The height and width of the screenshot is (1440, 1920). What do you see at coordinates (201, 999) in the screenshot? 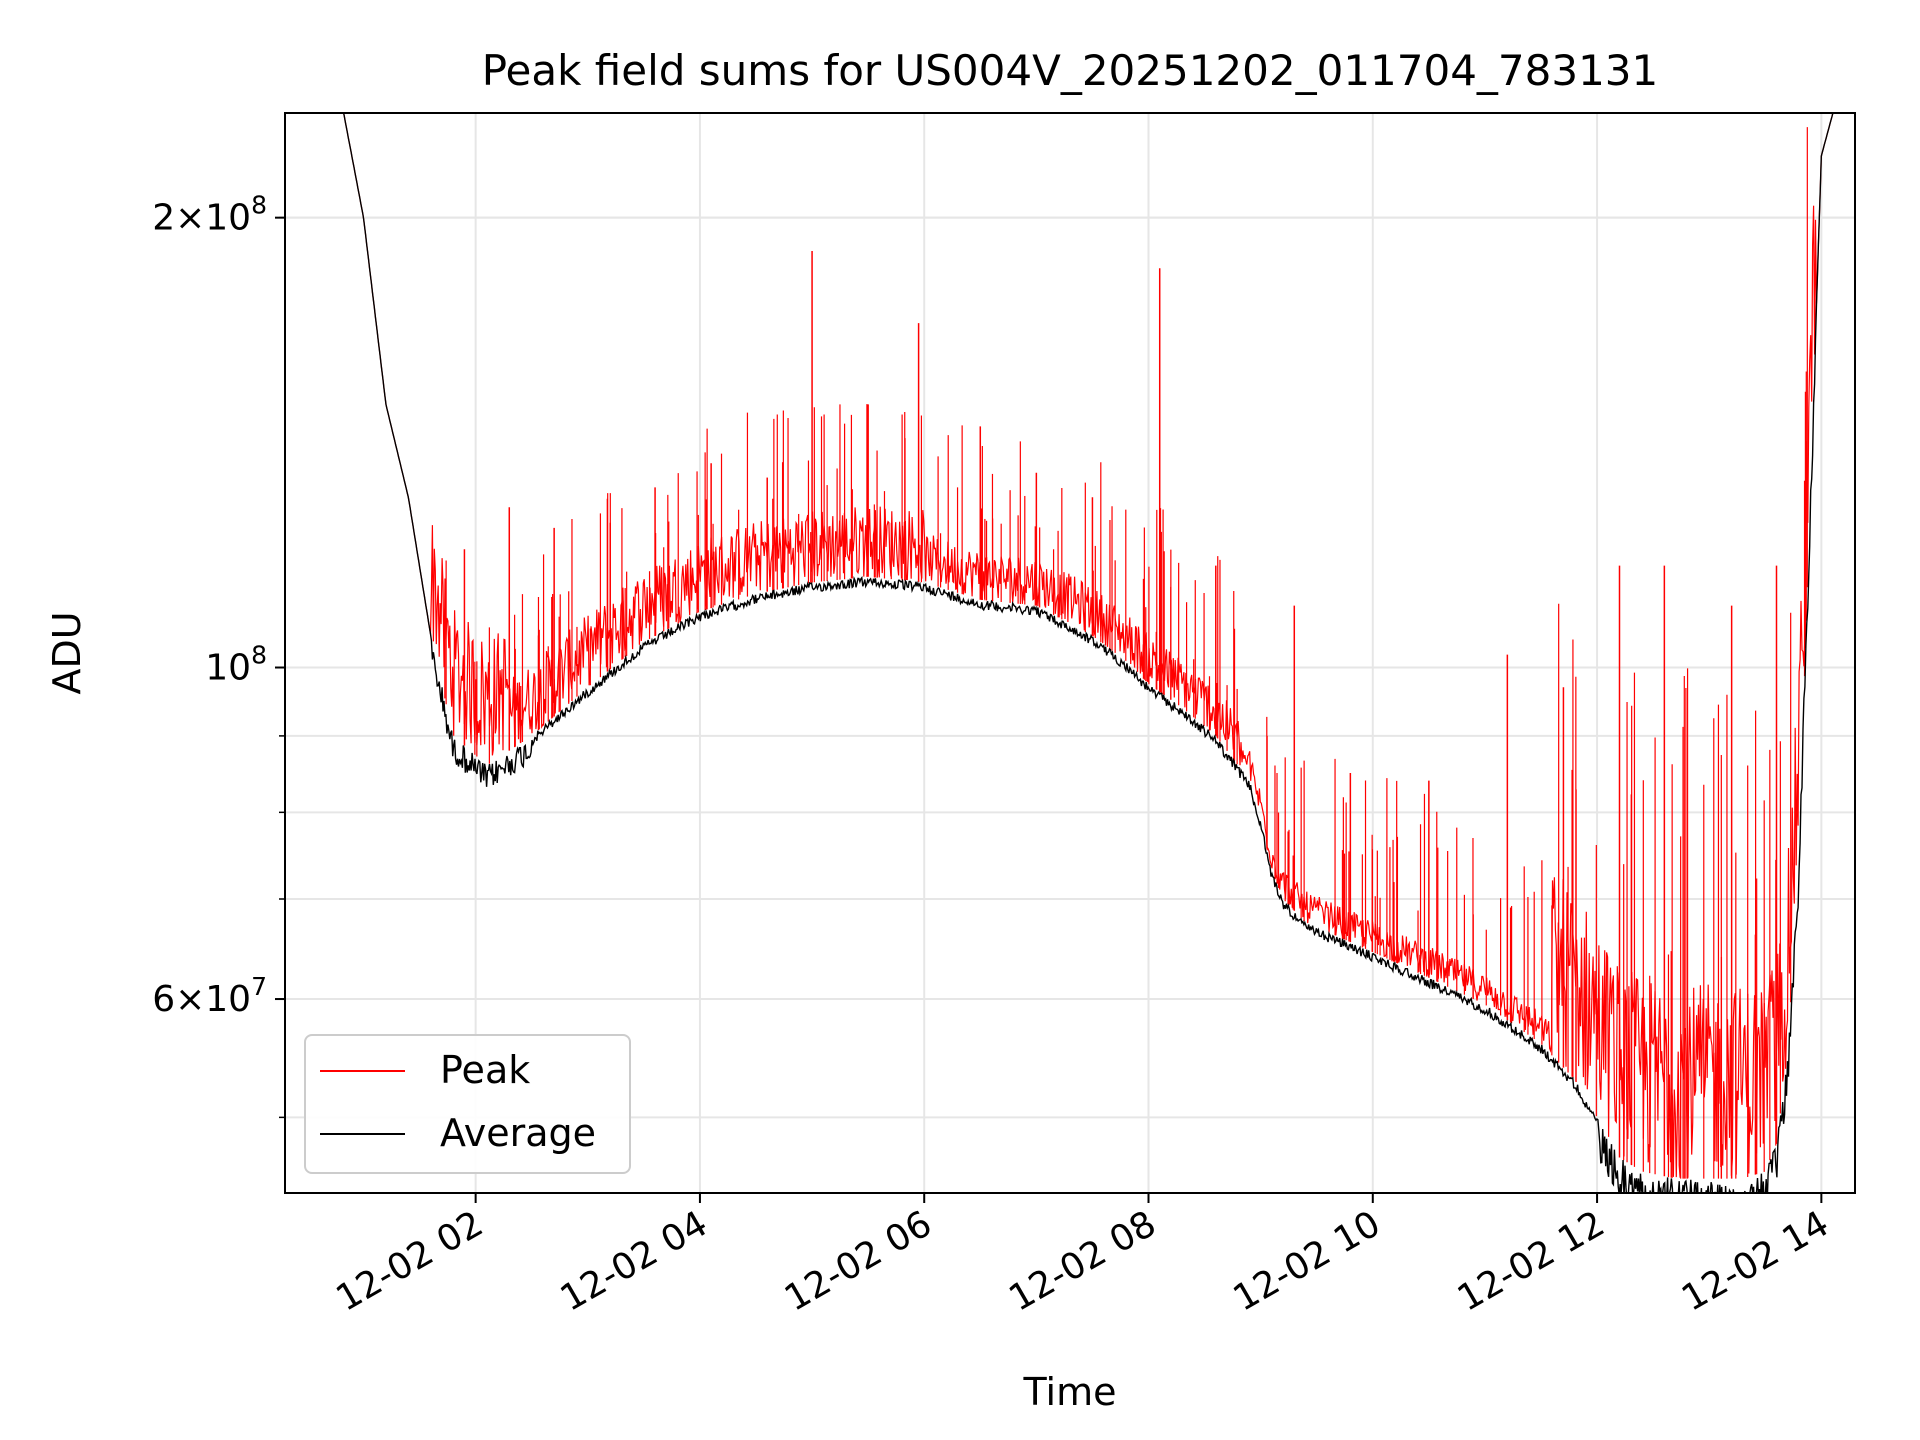
I see `y-tick-label-base: 6×10` at bounding box center [201, 999].